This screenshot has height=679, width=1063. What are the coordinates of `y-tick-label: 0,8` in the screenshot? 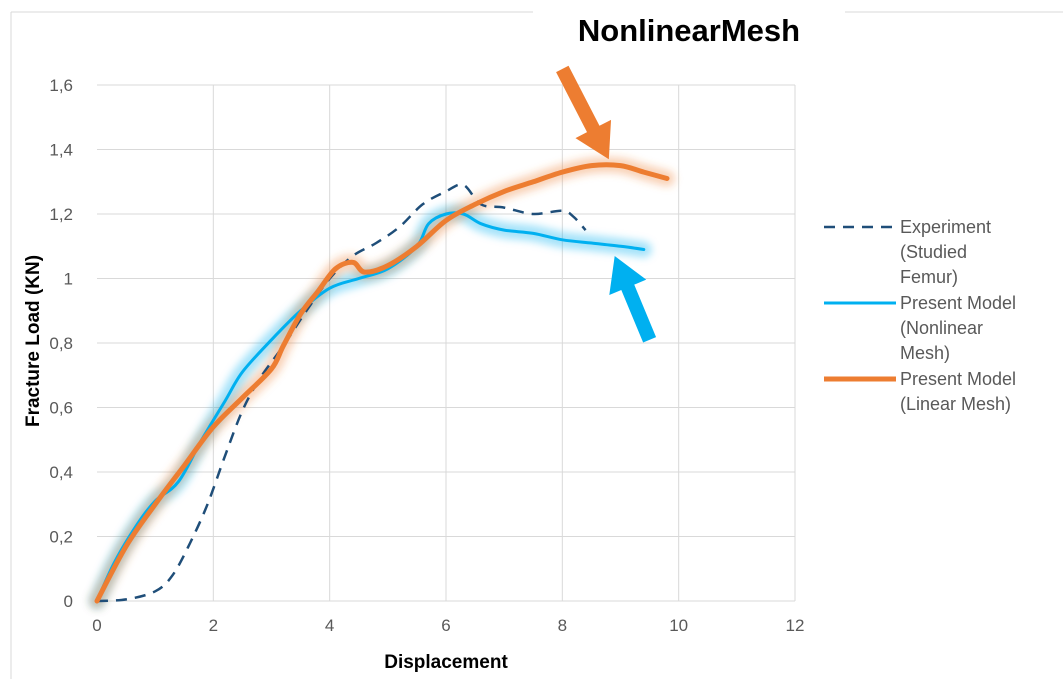 It's located at (61, 343).